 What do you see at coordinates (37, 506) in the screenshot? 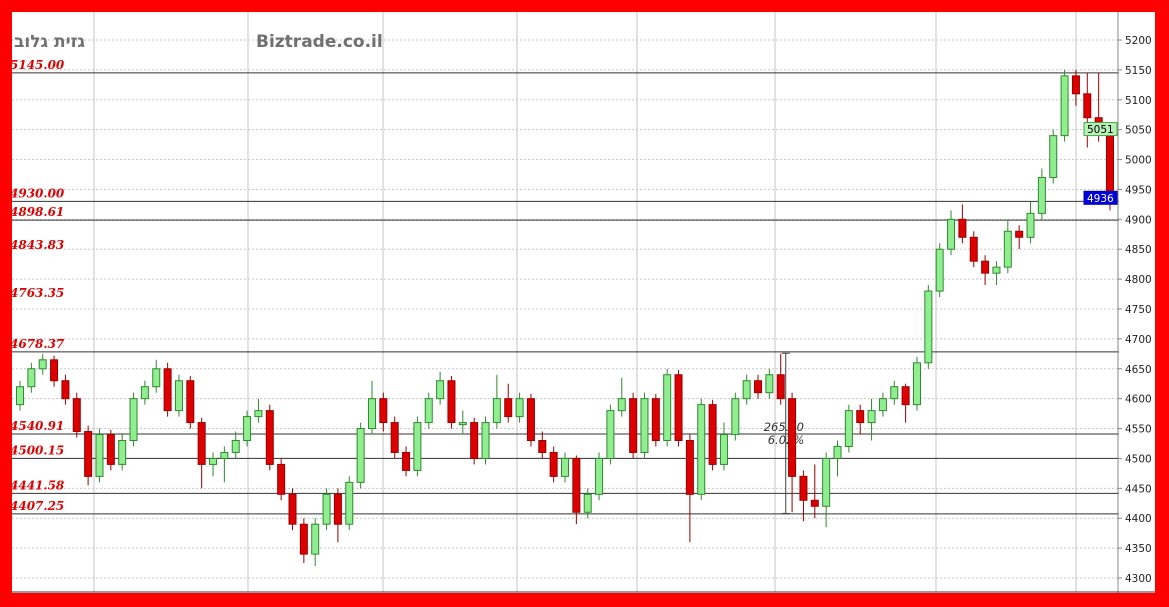
I see `level-label: 4407.25` at bounding box center [37, 506].